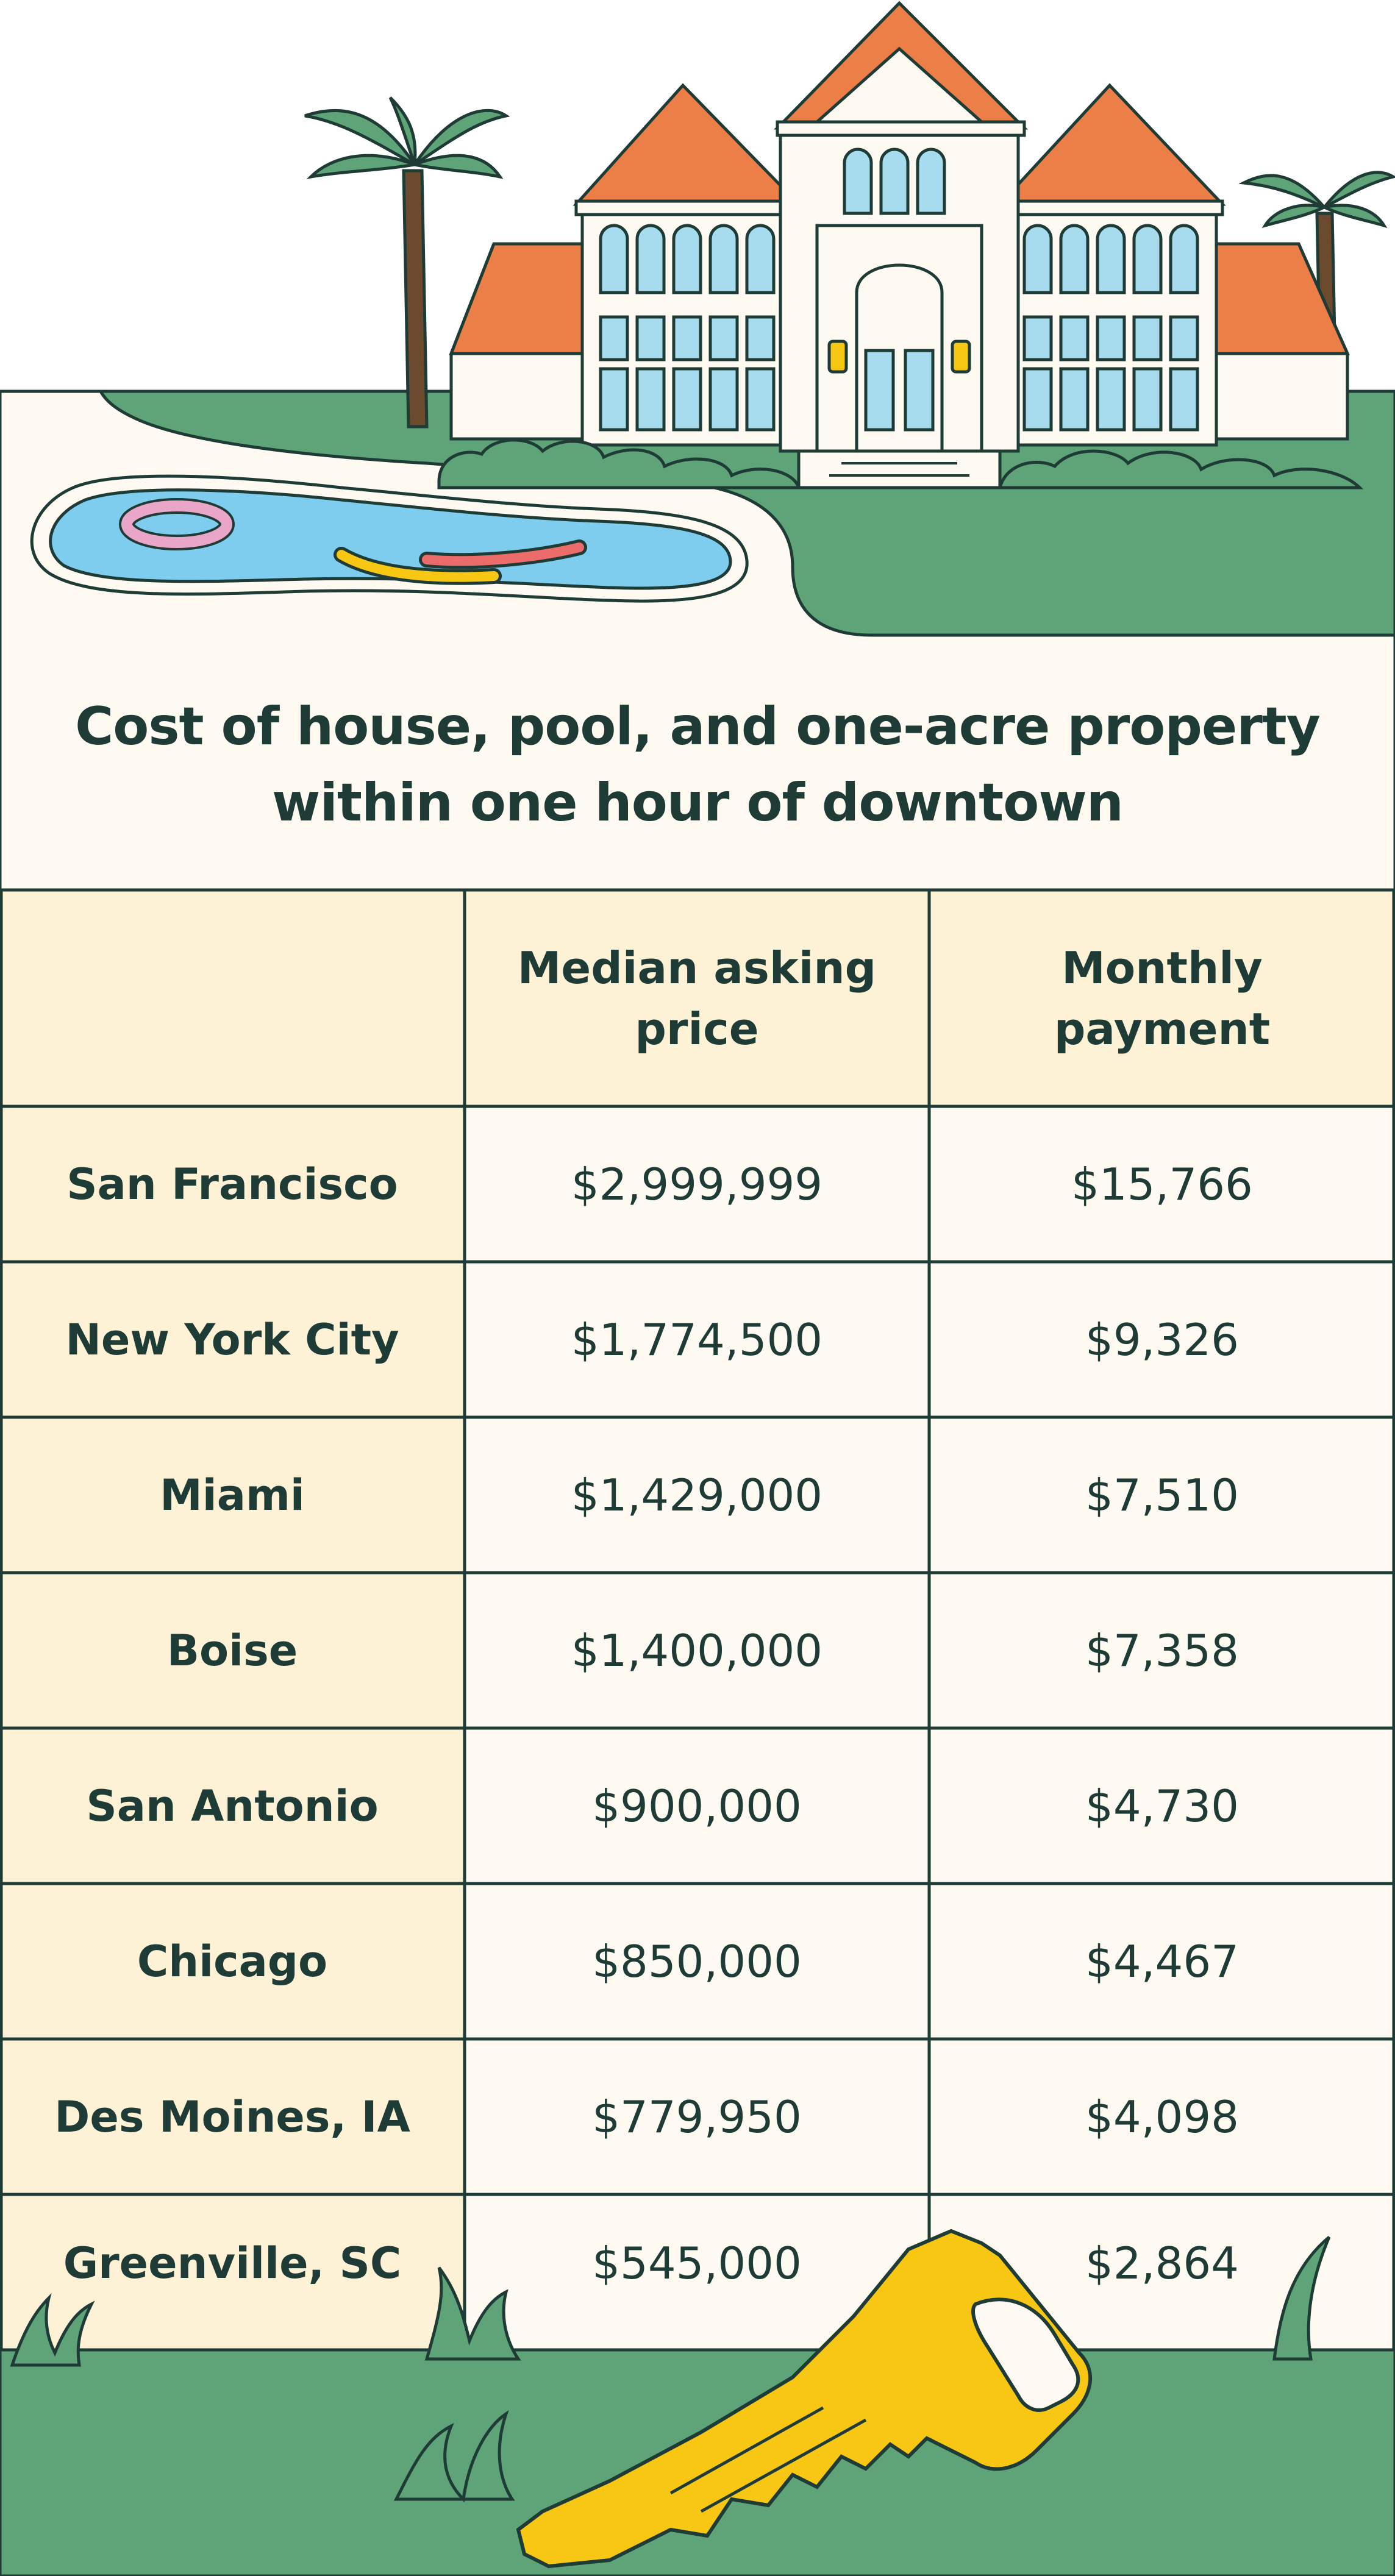  I want to click on title-line-2: within one hour of downtown, so click(698, 802).